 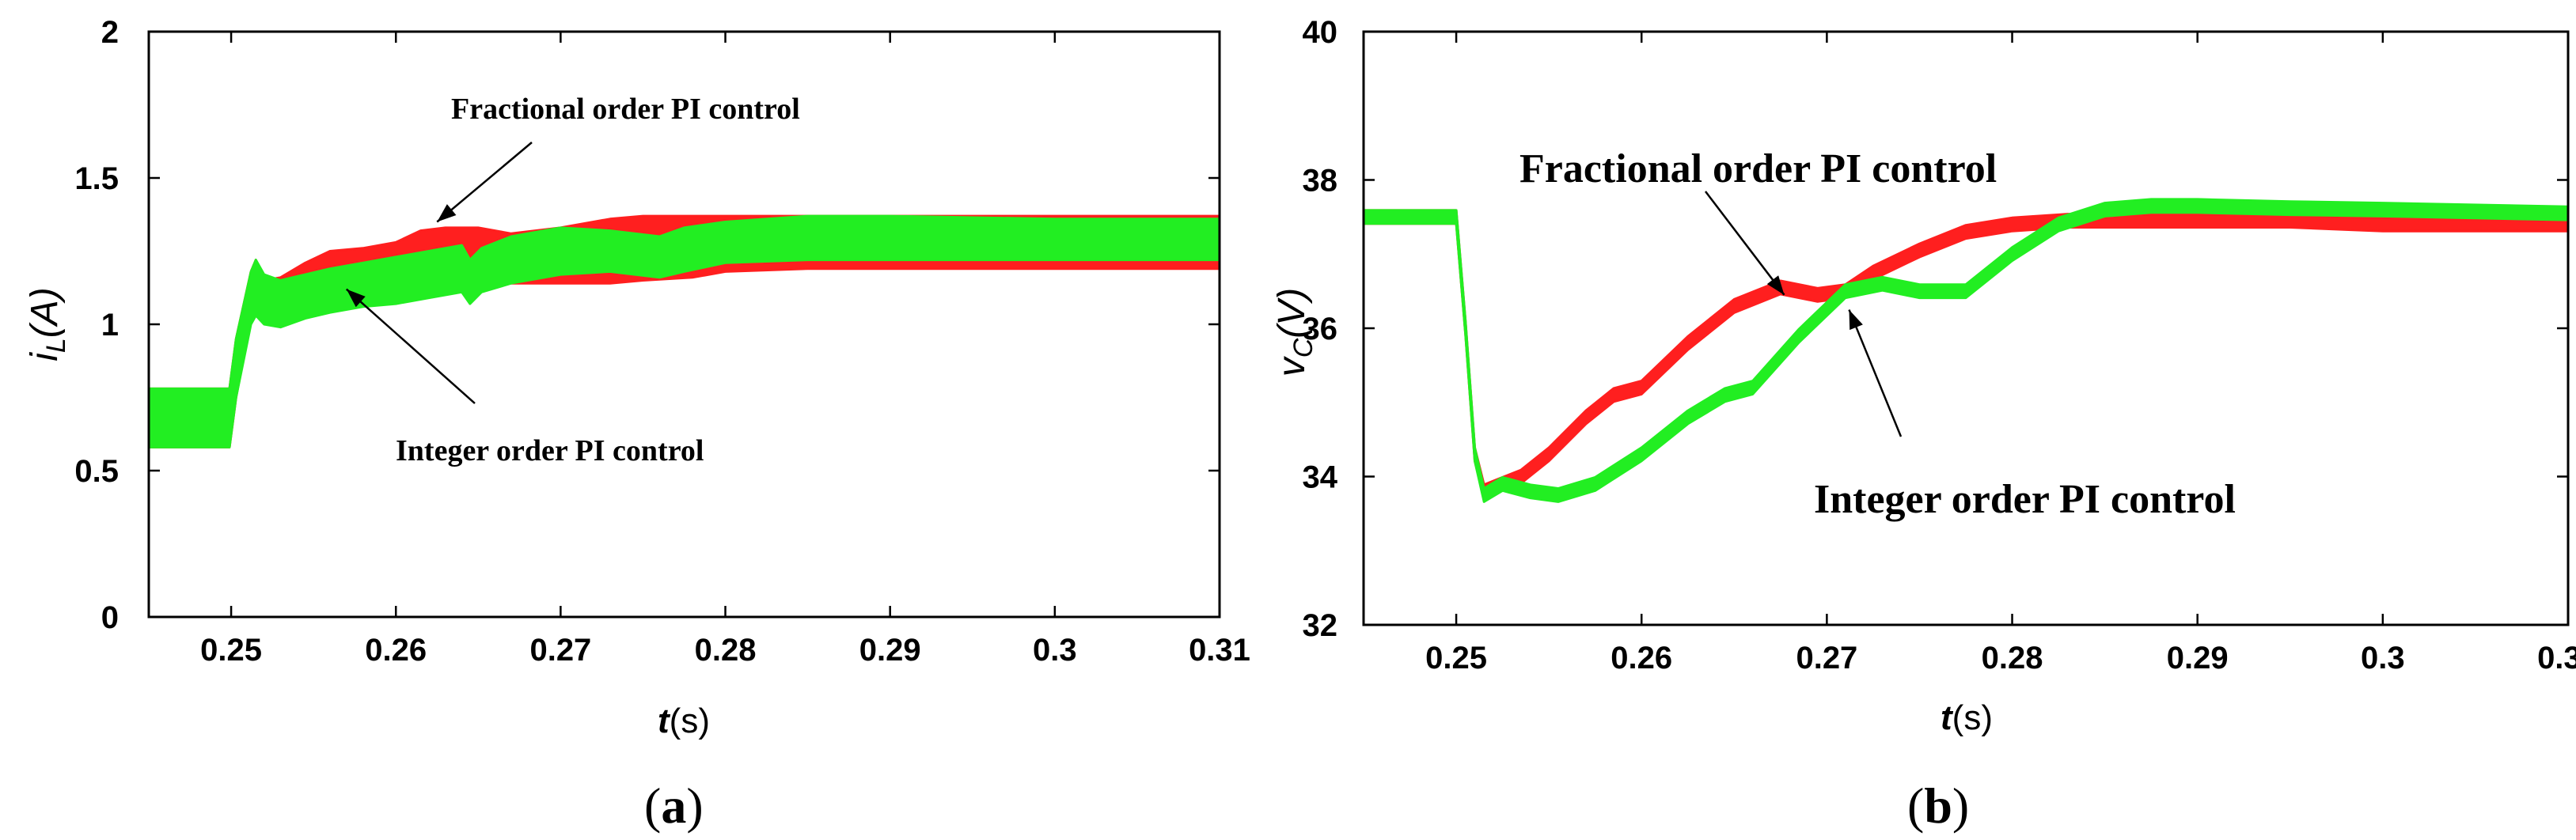 I want to click on y-axis-label-b: vC(V), so click(x=1294, y=332).